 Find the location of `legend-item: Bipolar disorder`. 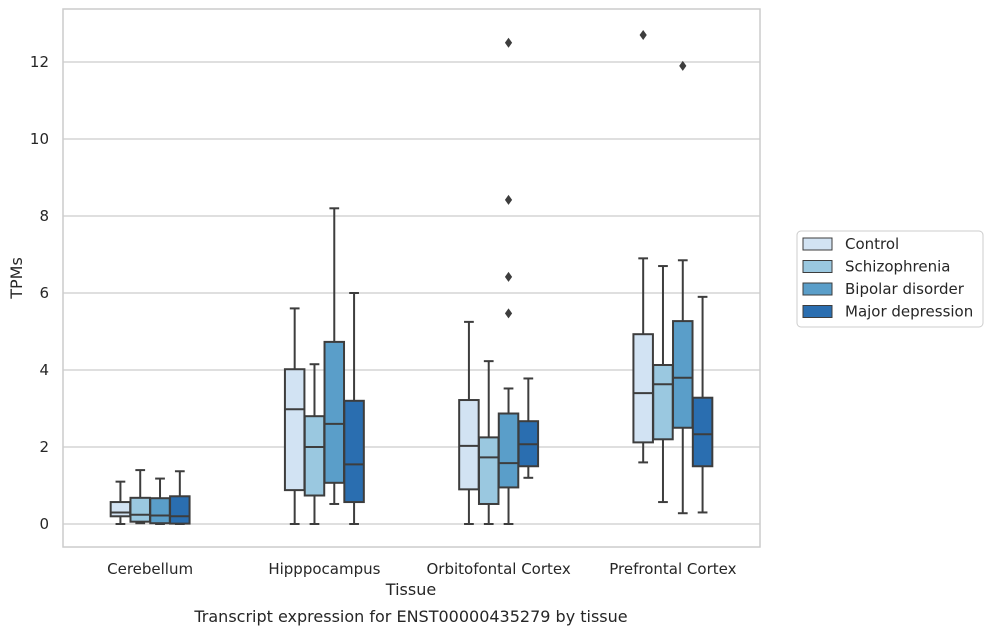

legend-item: Bipolar disorder is located at coordinates (883, 289).